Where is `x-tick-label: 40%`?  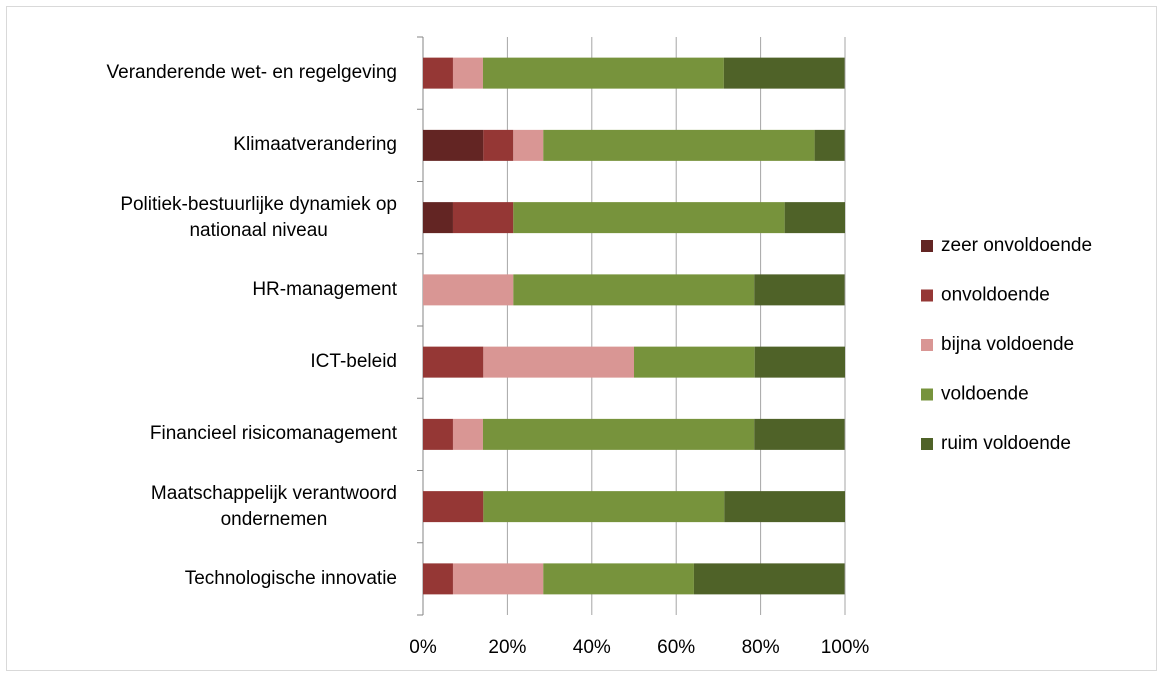 x-tick-label: 40% is located at coordinates (592, 647).